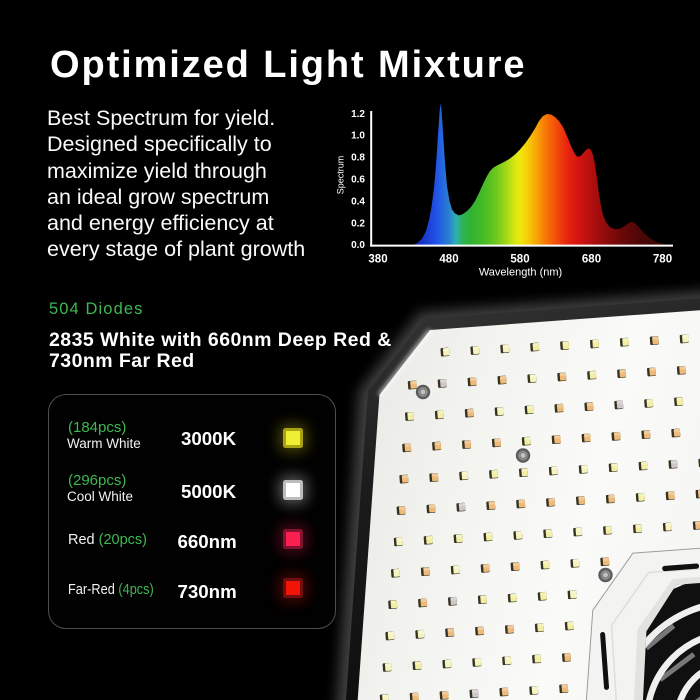  Describe the element at coordinates (358, 245) in the screenshot. I see `svg-text: 0.0` at that location.